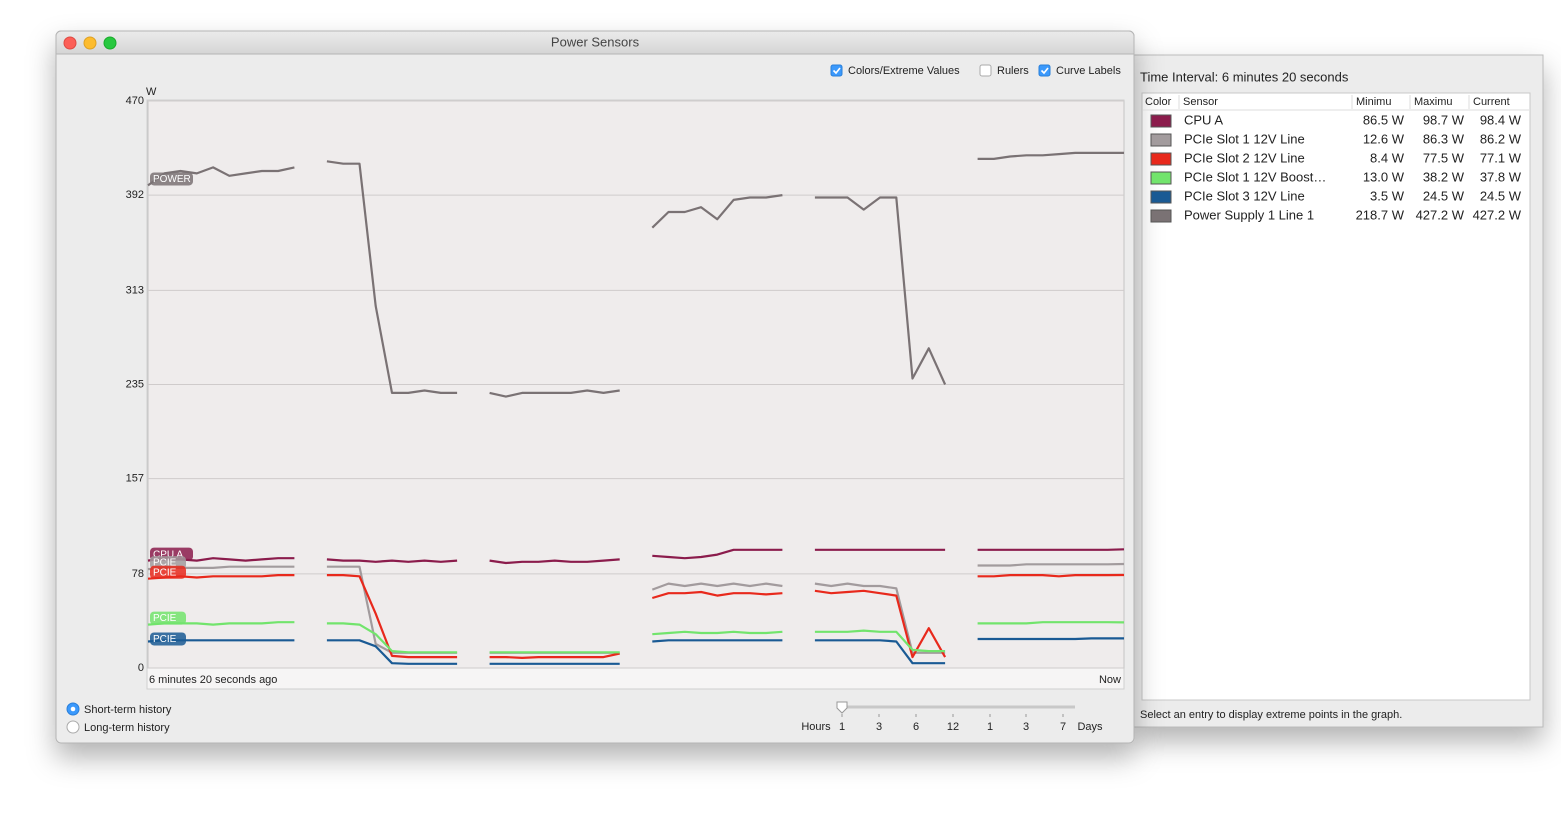 This screenshot has width=1561, height=824. What do you see at coordinates (1013, 71) in the screenshot?
I see `checkbox-label: Rulers` at bounding box center [1013, 71].